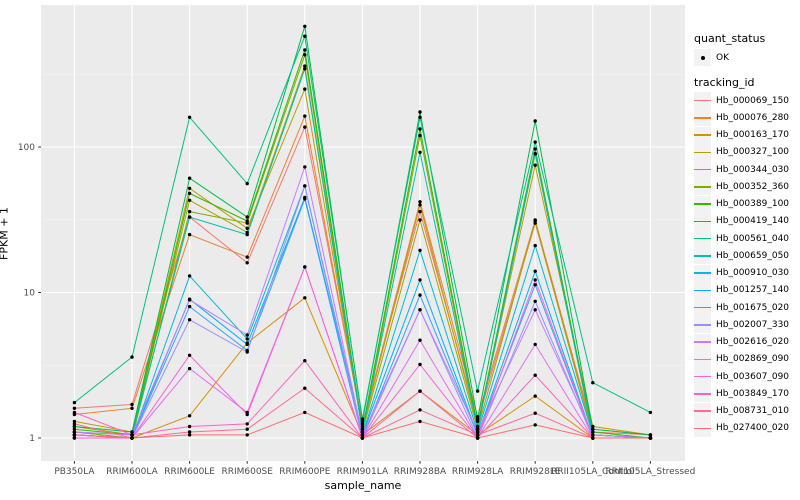 This screenshot has height=500, width=800. What do you see at coordinates (741, 100) in the screenshot?
I see `legend-item-Hb_000069_150: Hb_000069_150` at bounding box center [741, 100].